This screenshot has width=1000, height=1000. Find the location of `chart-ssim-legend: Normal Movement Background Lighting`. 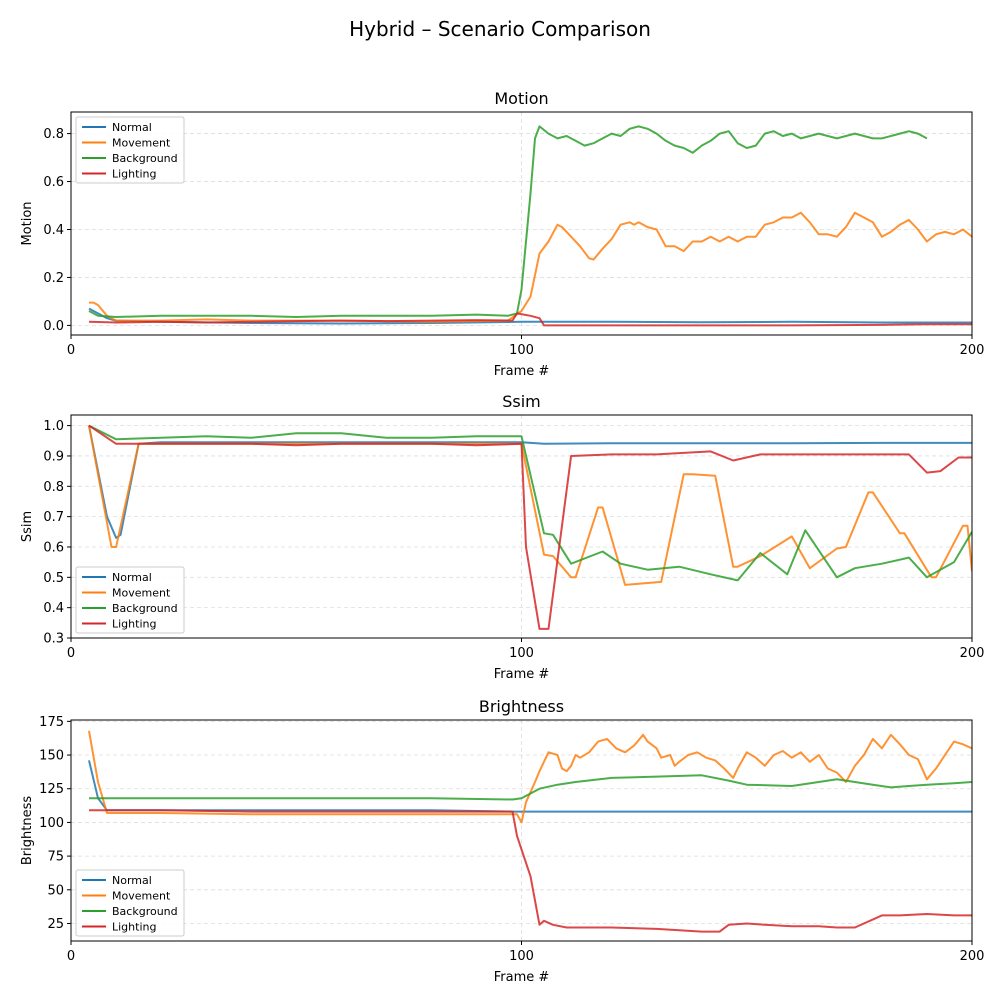

chart-ssim-legend: Normal Movement Background Lighting is located at coordinates (130, 600).